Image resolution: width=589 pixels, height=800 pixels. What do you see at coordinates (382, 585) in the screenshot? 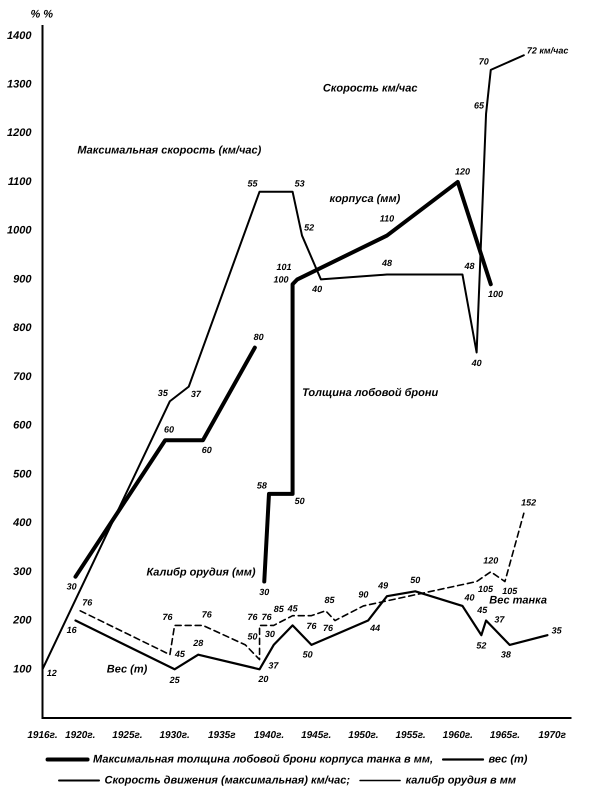
I see `annotation: 49` at bounding box center [382, 585].